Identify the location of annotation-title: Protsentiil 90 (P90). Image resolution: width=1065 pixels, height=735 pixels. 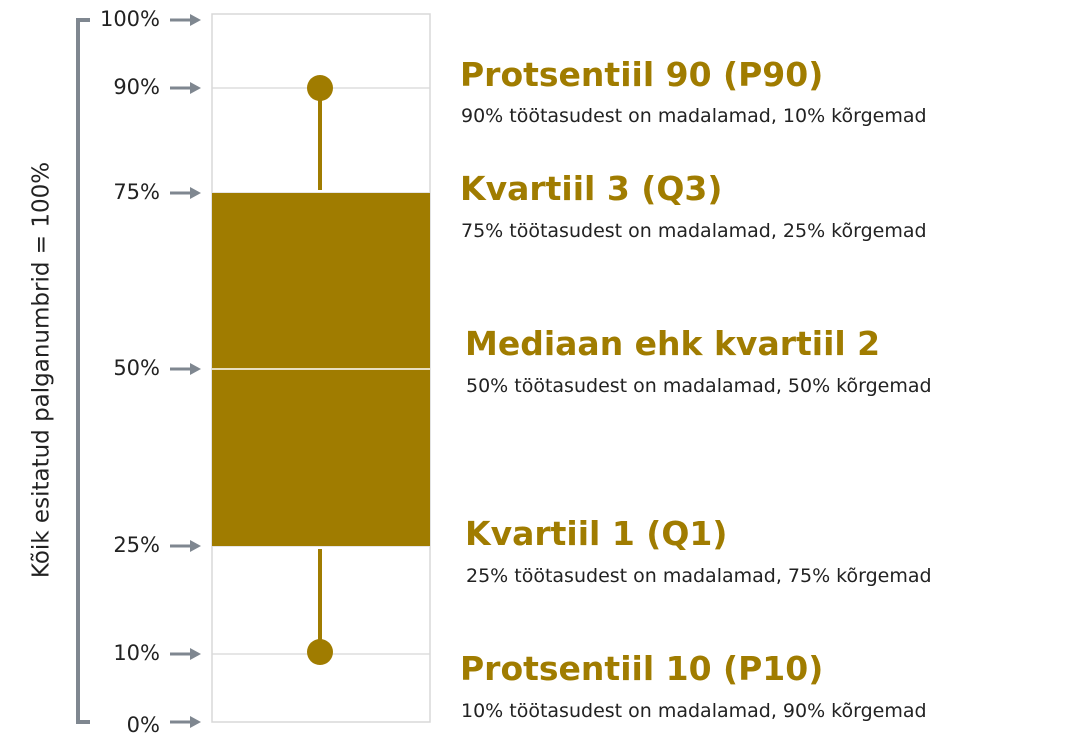
(641, 74).